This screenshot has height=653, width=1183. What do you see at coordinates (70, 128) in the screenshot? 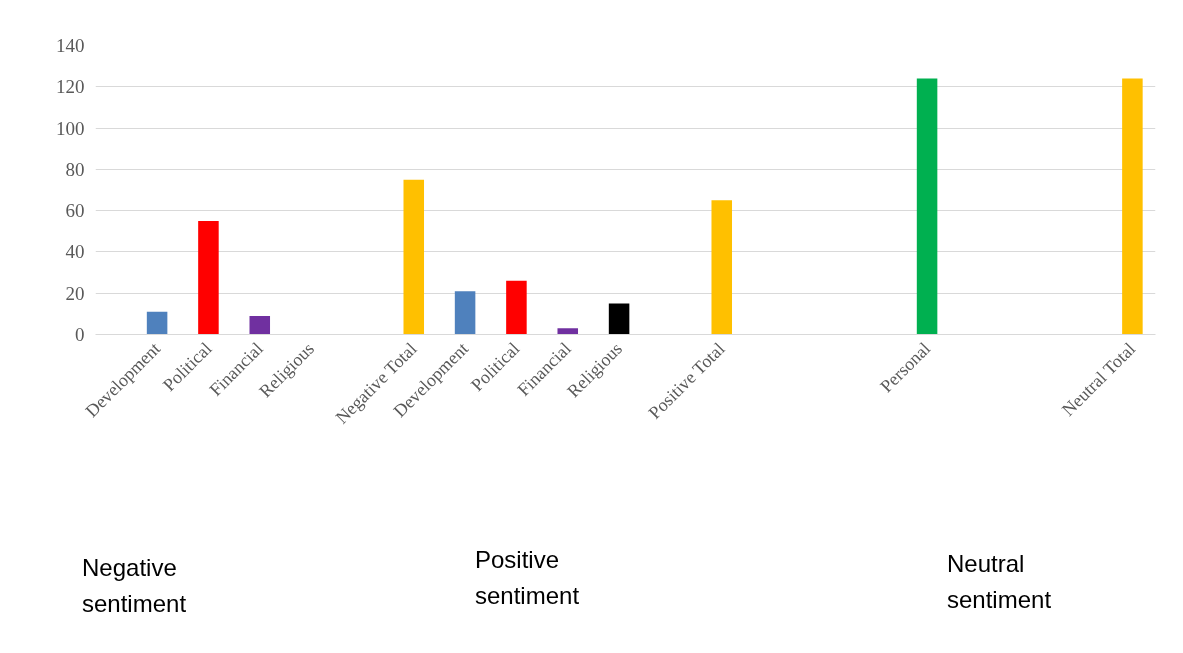
I see `y-tick-label: 100` at bounding box center [70, 128].